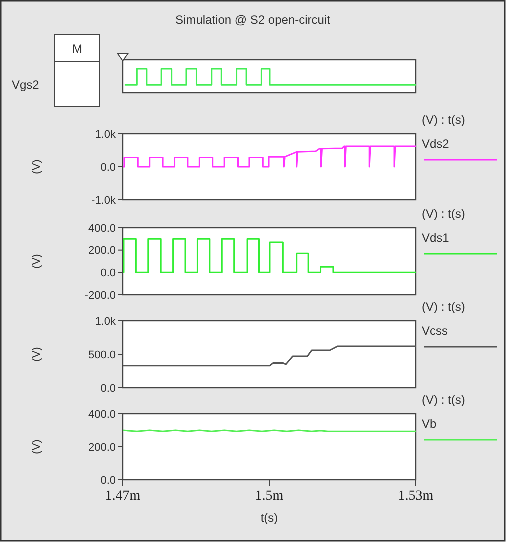 The image size is (506, 542). Describe the element at coordinates (77, 49) in the screenshot. I see `text: M` at that location.